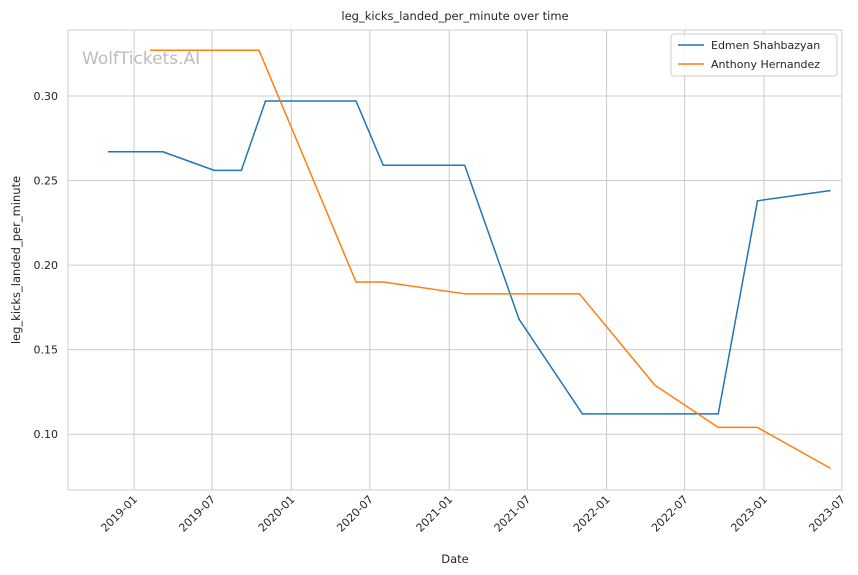  I want to click on y-tick-label: 0.10, so click(46, 434).